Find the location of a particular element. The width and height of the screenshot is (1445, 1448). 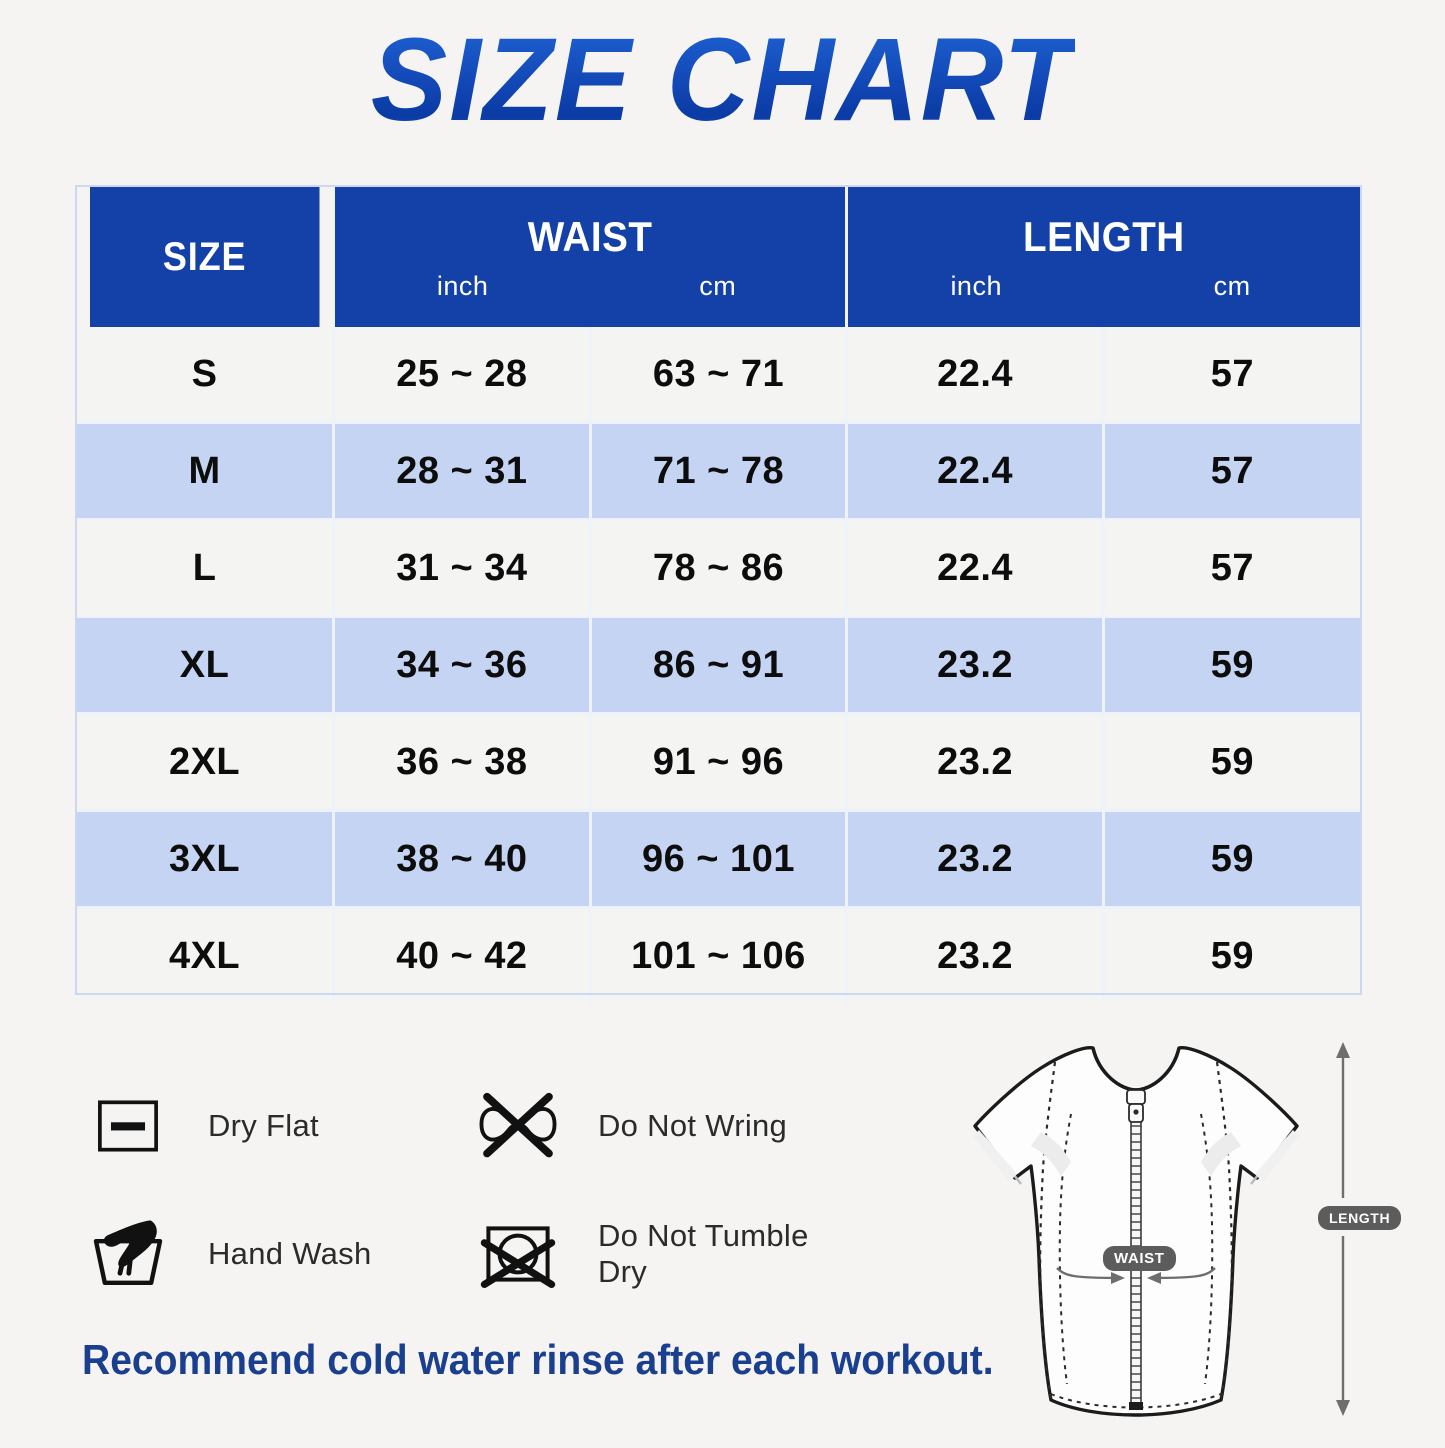

table-row: 3XL 38 ~ 40 96 ~ 101 23.2 59 is located at coordinates (718, 859).